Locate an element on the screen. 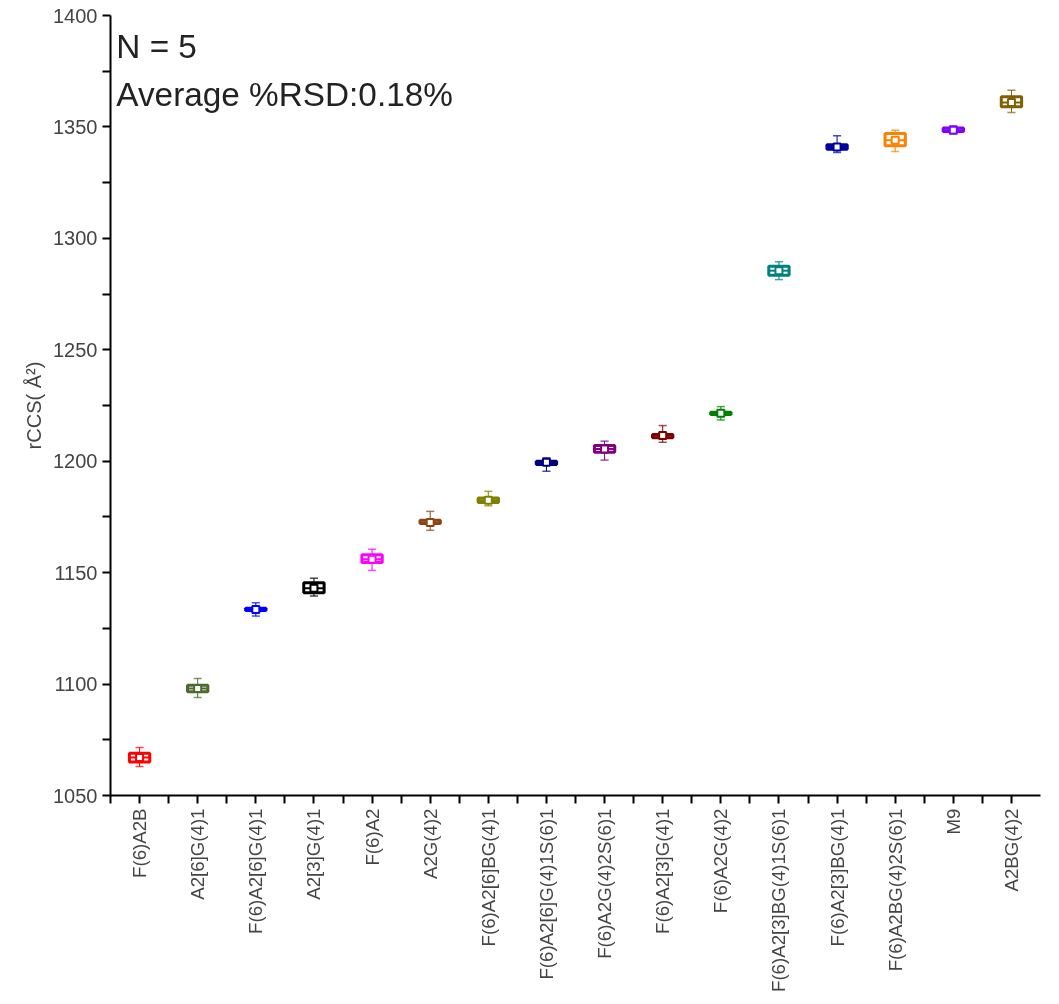  y-tick-label: 1350 is located at coordinates (75, 126).